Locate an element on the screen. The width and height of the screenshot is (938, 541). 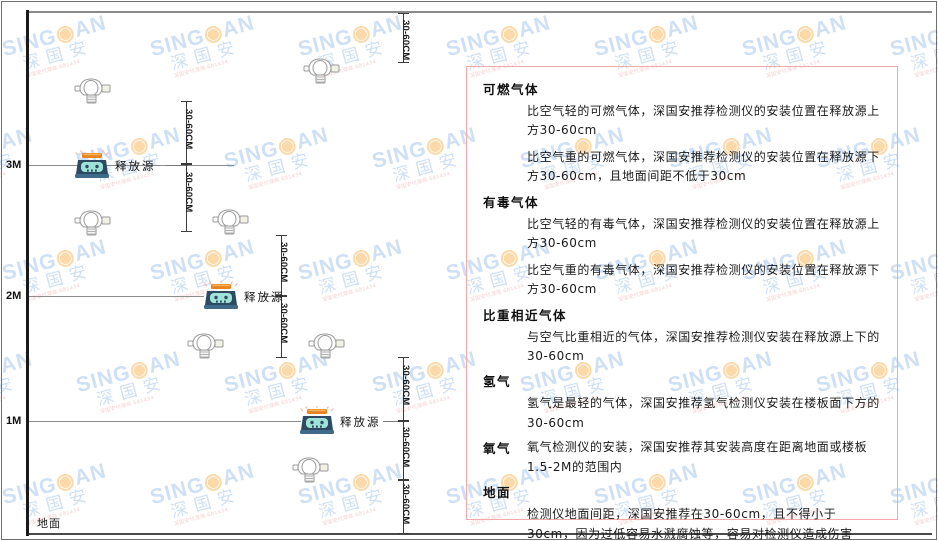
leader-3m is located at coordinates (177, 165).